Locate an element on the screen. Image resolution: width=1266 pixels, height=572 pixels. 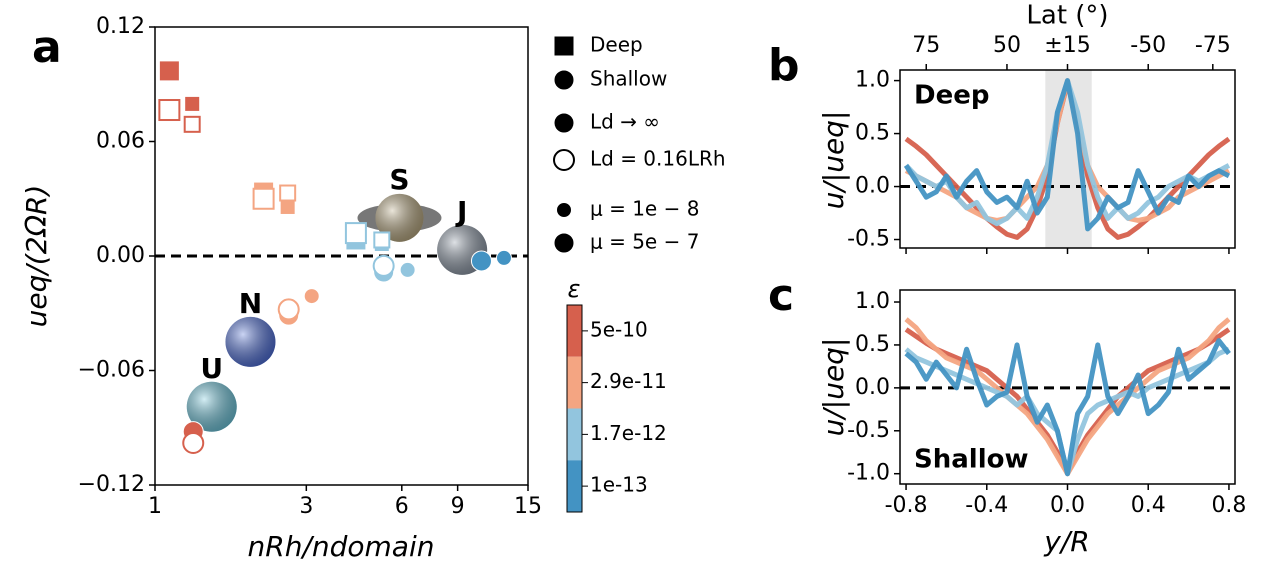
x-tick-label: 0.0 is located at coordinates (1067, 505).